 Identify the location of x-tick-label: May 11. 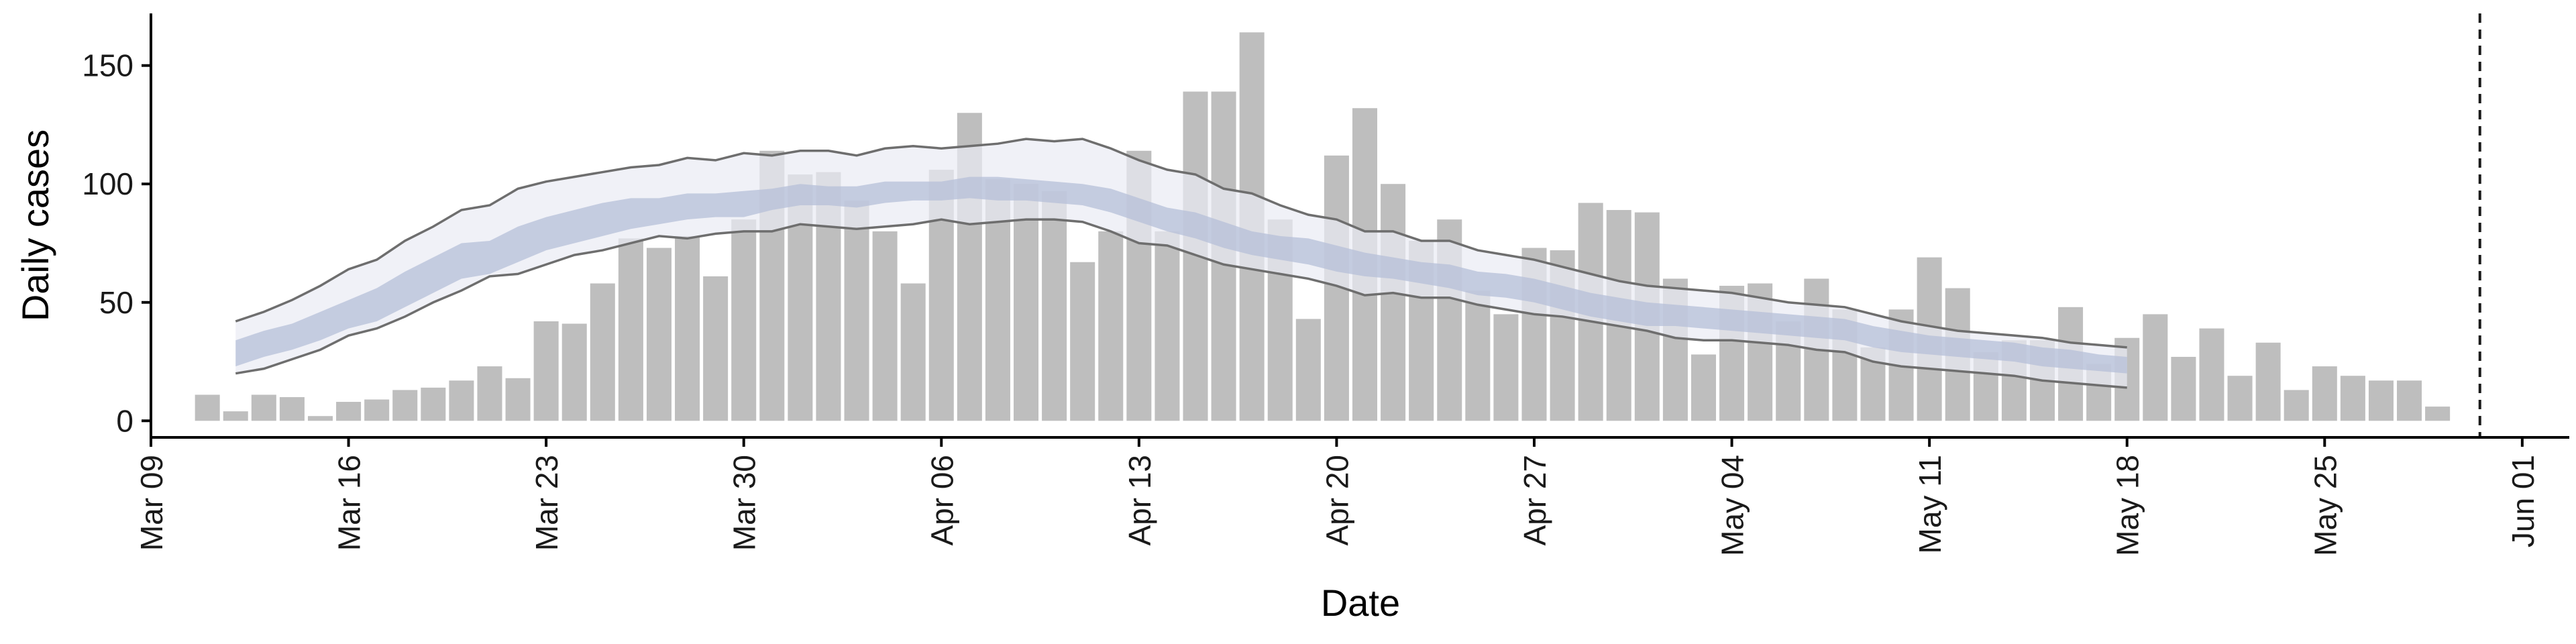
(1930, 504).